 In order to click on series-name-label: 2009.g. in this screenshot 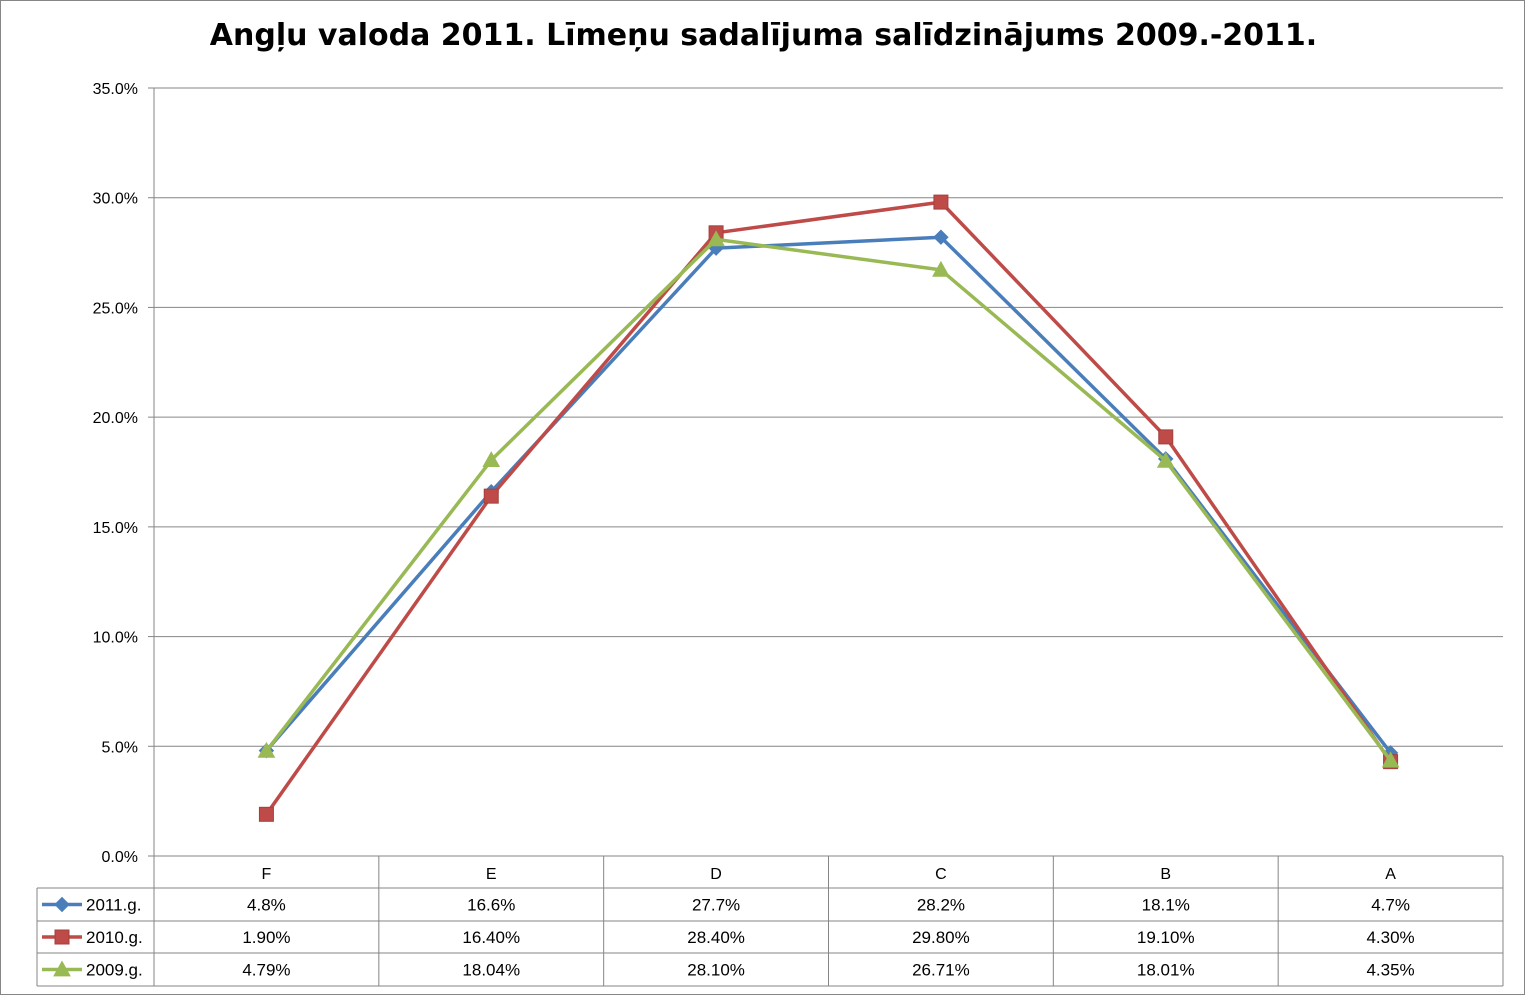, I will do `click(114, 970)`.